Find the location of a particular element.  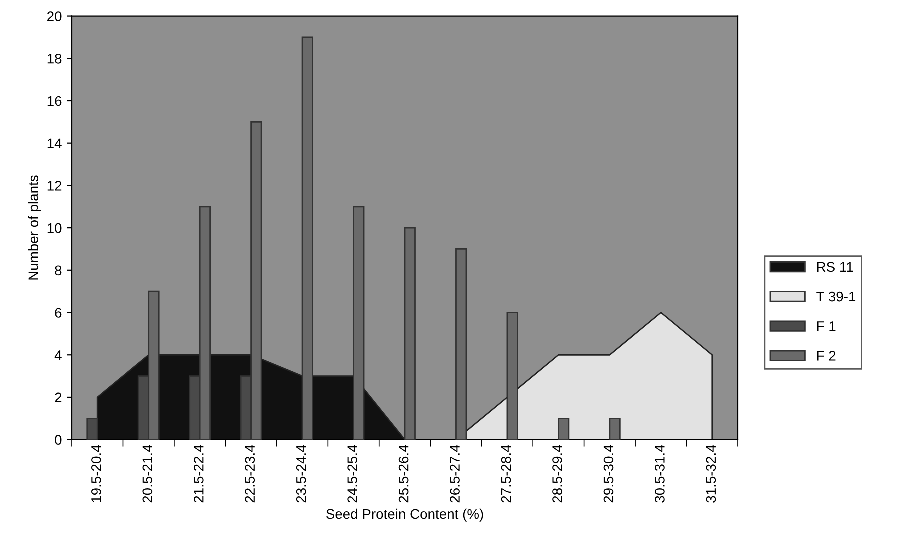

y-tick-label: 6 is located at coordinates (58, 313).